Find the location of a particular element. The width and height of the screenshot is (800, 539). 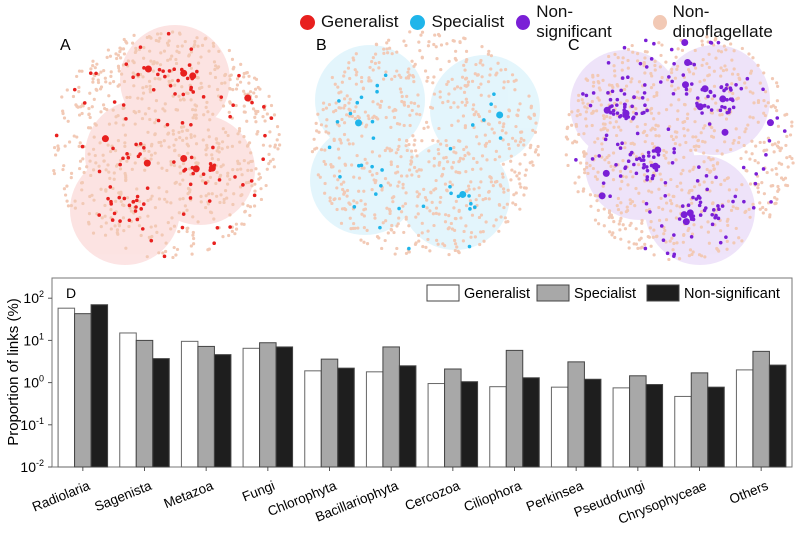

legend-label: Non-significant is located at coordinates (574, 21).